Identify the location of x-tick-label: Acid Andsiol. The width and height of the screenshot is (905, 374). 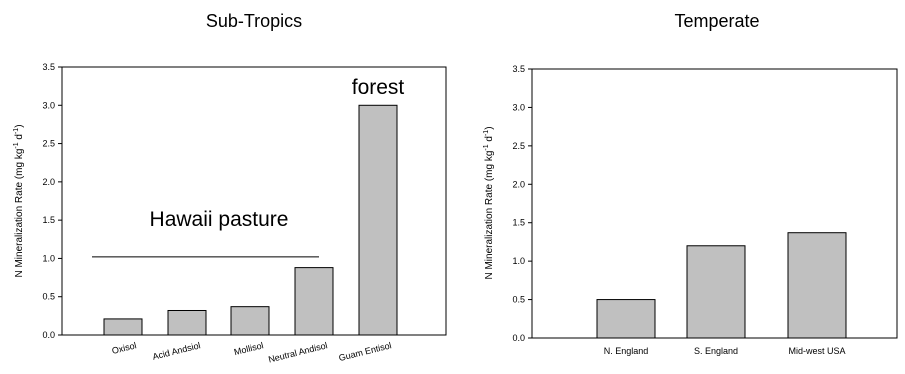
(176, 351).